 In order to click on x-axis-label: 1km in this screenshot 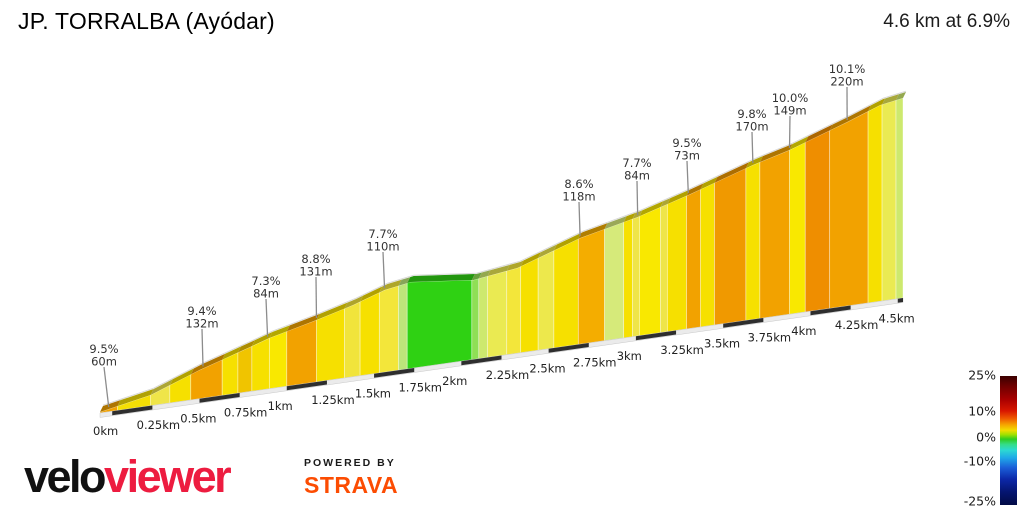, I will do `click(280, 406)`.